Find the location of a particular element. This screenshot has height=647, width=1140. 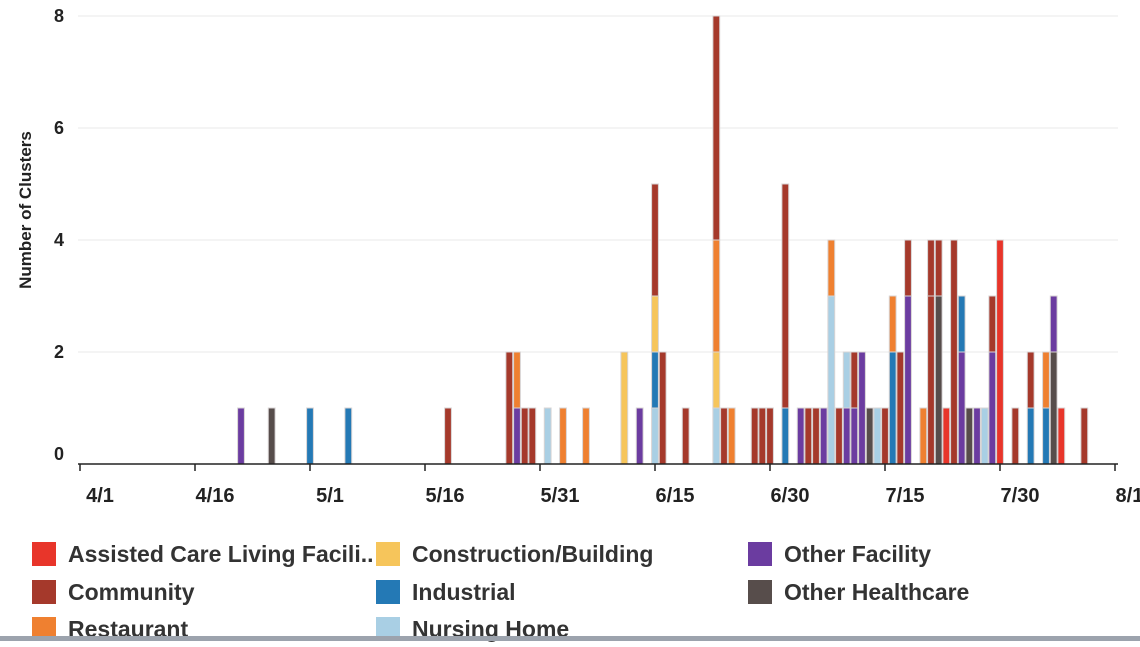

x-tick-label: 6/15 is located at coordinates (675, 496).